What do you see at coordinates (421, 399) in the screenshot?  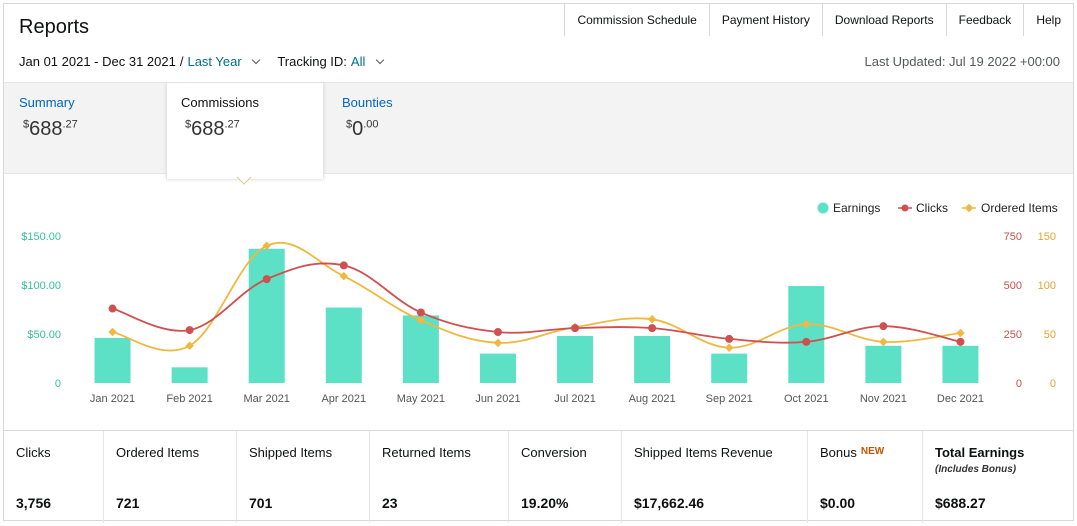 I see `x-axis-tick-label: May 2021` at bounding box center [421, 399].